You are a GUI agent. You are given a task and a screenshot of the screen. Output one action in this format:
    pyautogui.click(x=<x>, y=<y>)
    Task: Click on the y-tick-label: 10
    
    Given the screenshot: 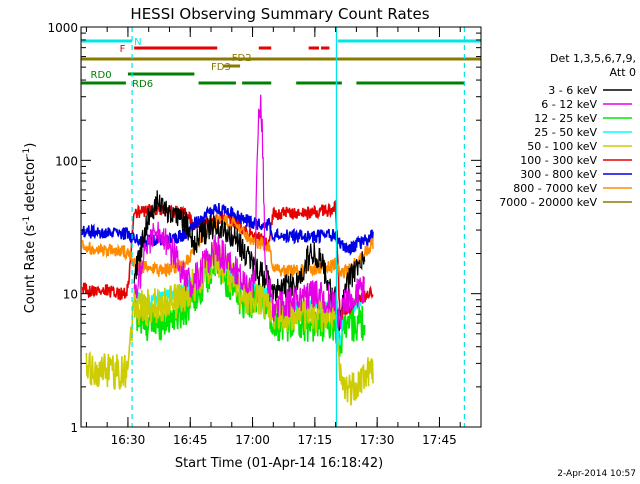 What is the action you would take?
    pyautogui.click(x=70, y=295)
    